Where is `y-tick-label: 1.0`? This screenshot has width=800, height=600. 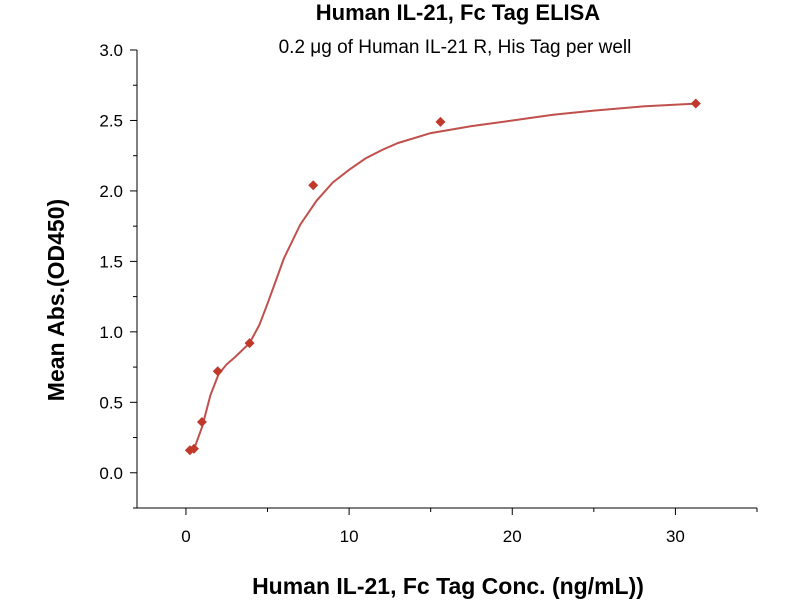 y-tick-label: 1.0 is located at coordinates (111, 332).